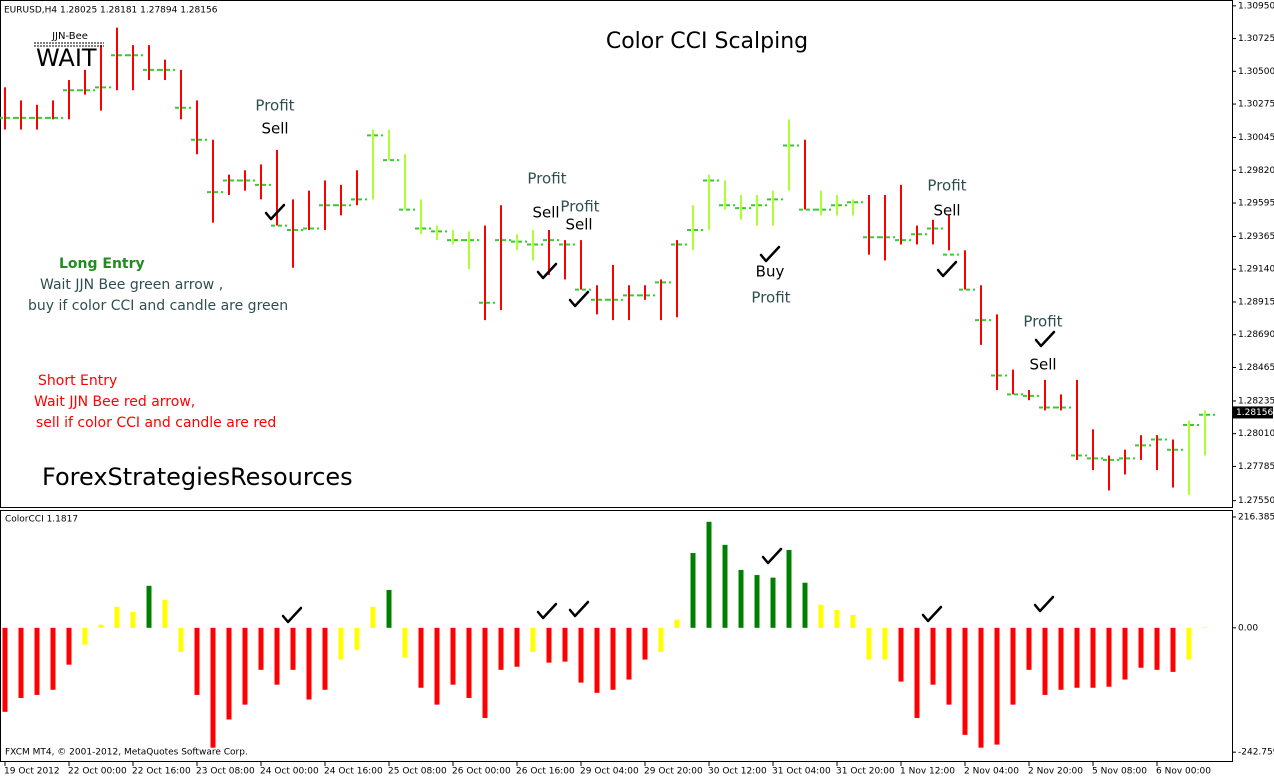 This screenshot has height=778, width=1274. What do you see at coordinates (102, 264) in the screenshot?
I see `note: Long Entry` at bounding box center [102, 264].